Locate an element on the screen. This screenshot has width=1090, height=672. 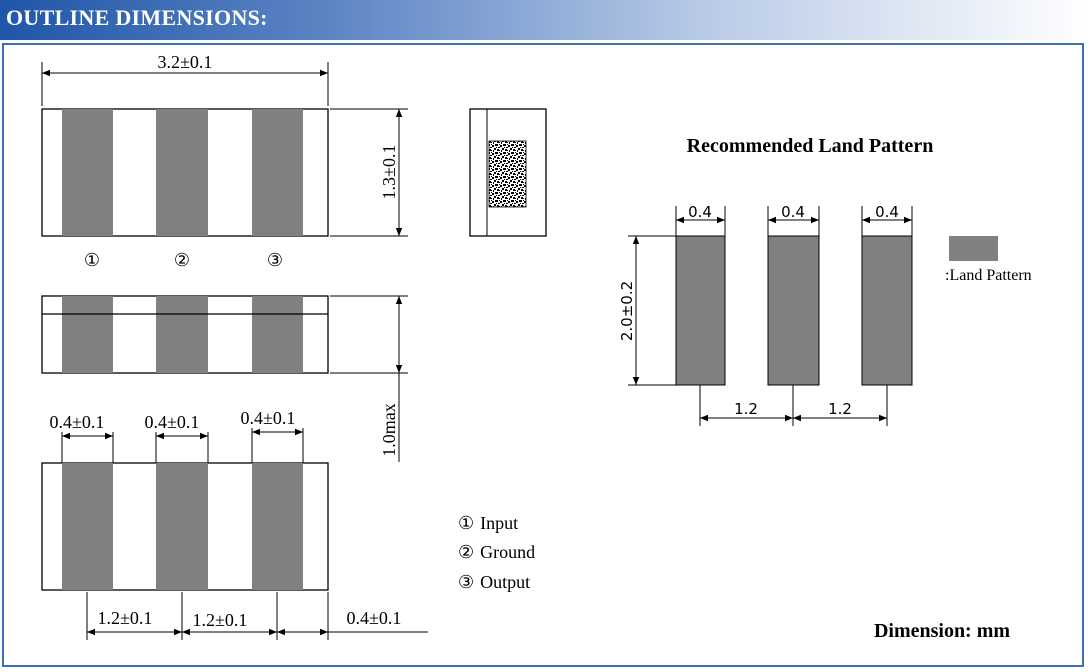
legend-item-input: ① Input is located at coordinates (488, 523).